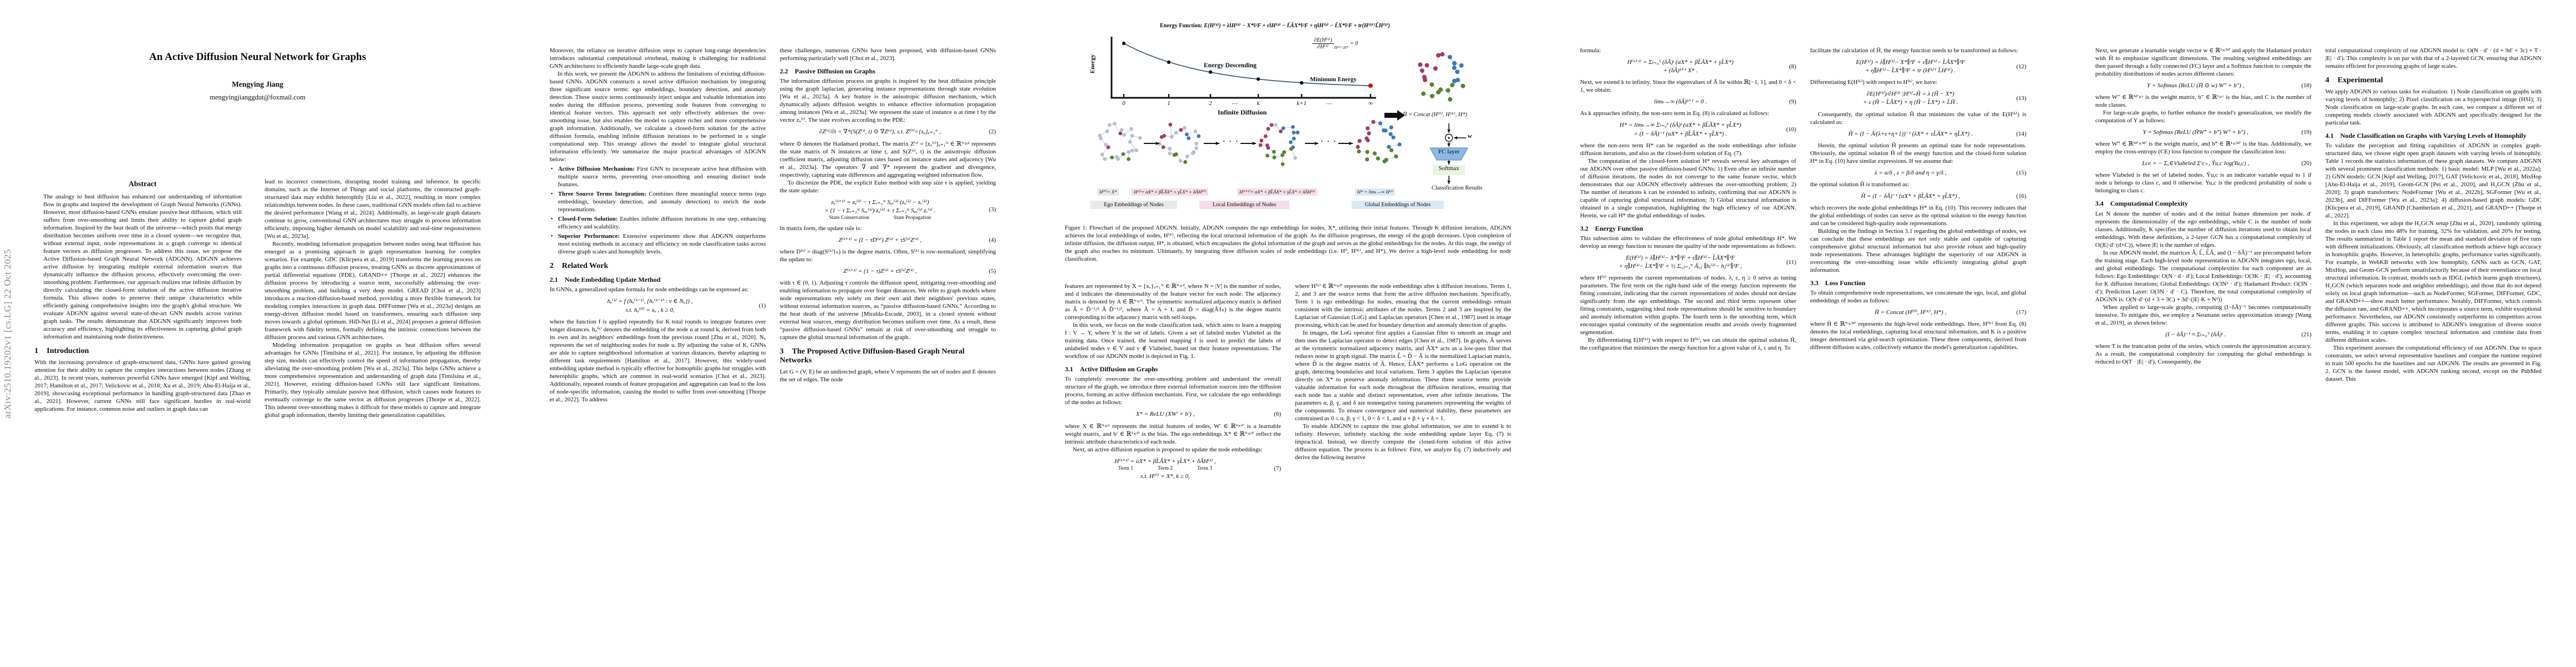 This screenshot has height=667, width=2576. Describe the element at coordinates (2329, 136) in the screenshot. I see `section-number: 4.1` at that location.